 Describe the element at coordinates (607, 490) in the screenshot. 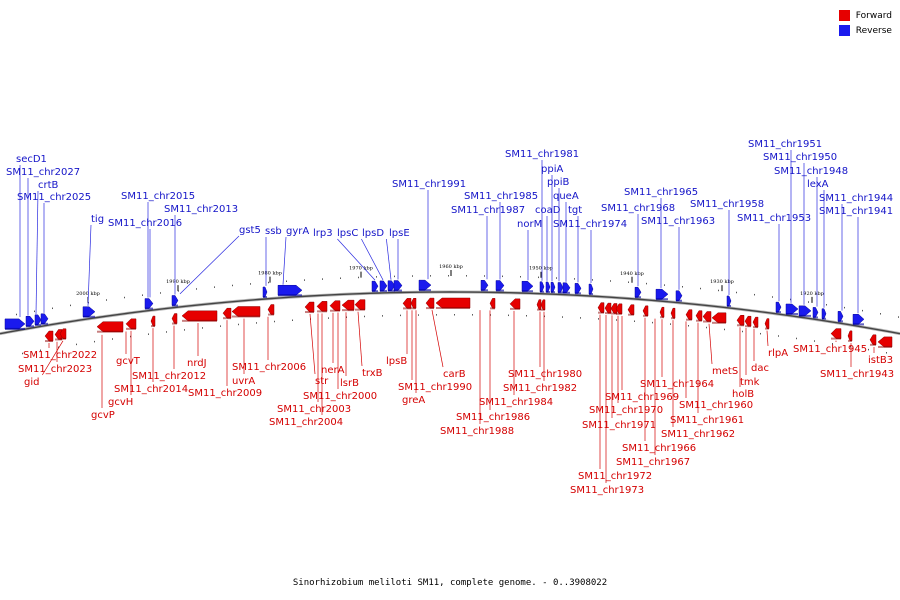

I see `gene-label-sm11-chr1973: SM11_chr1973` at that location.